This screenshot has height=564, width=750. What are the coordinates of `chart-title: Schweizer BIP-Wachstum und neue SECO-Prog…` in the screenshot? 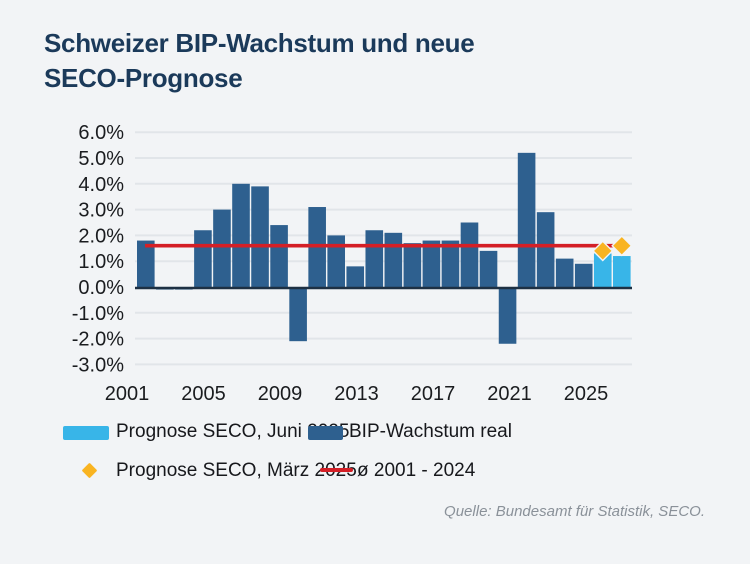 It's located at (364, 61).